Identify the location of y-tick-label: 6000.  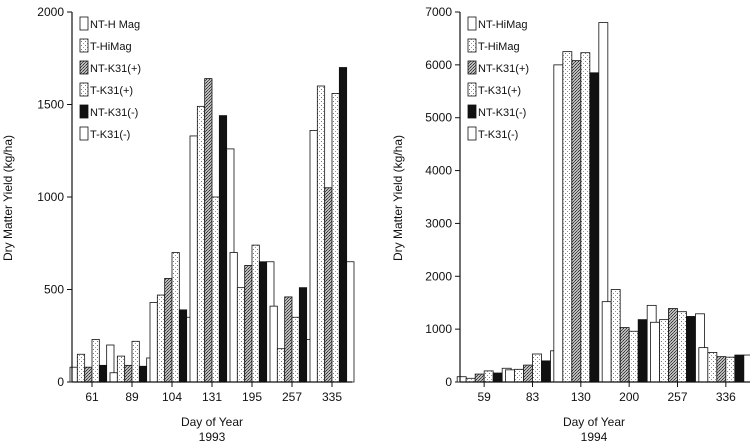
(438, 65).